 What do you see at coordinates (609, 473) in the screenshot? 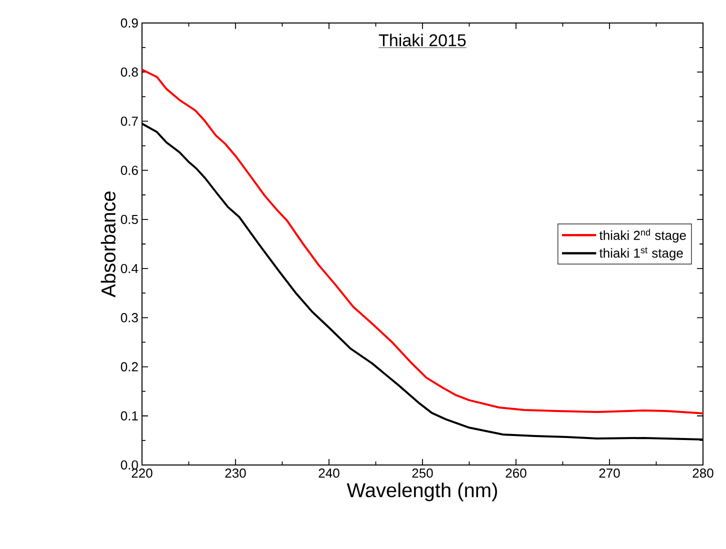
I see `x-tick-label: 270` at bounding box center [609, 473].